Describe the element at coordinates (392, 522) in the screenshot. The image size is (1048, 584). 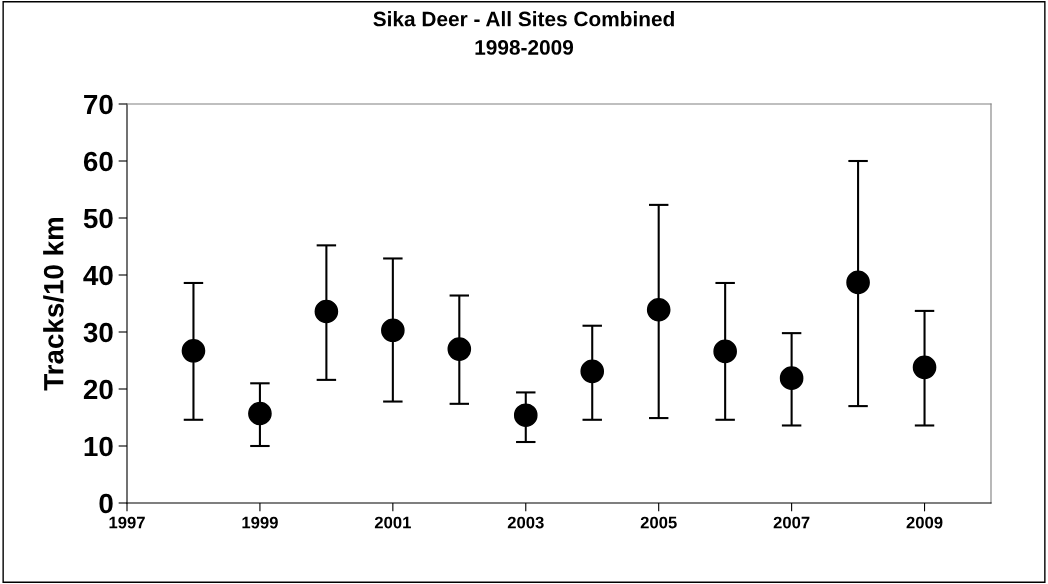
I see `x-tick-label: 2001` at that location.